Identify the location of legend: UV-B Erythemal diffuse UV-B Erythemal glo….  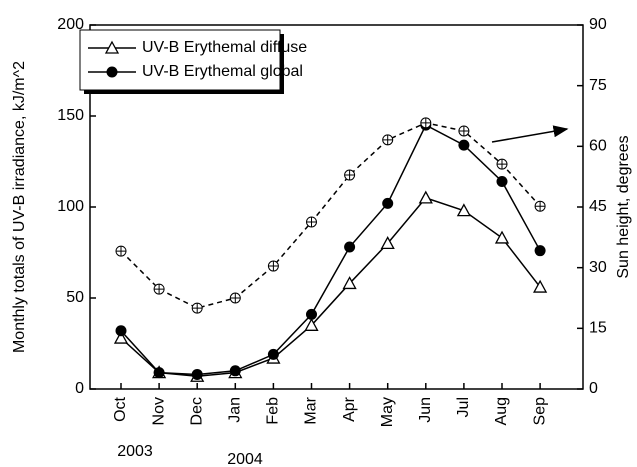
(193, 61).